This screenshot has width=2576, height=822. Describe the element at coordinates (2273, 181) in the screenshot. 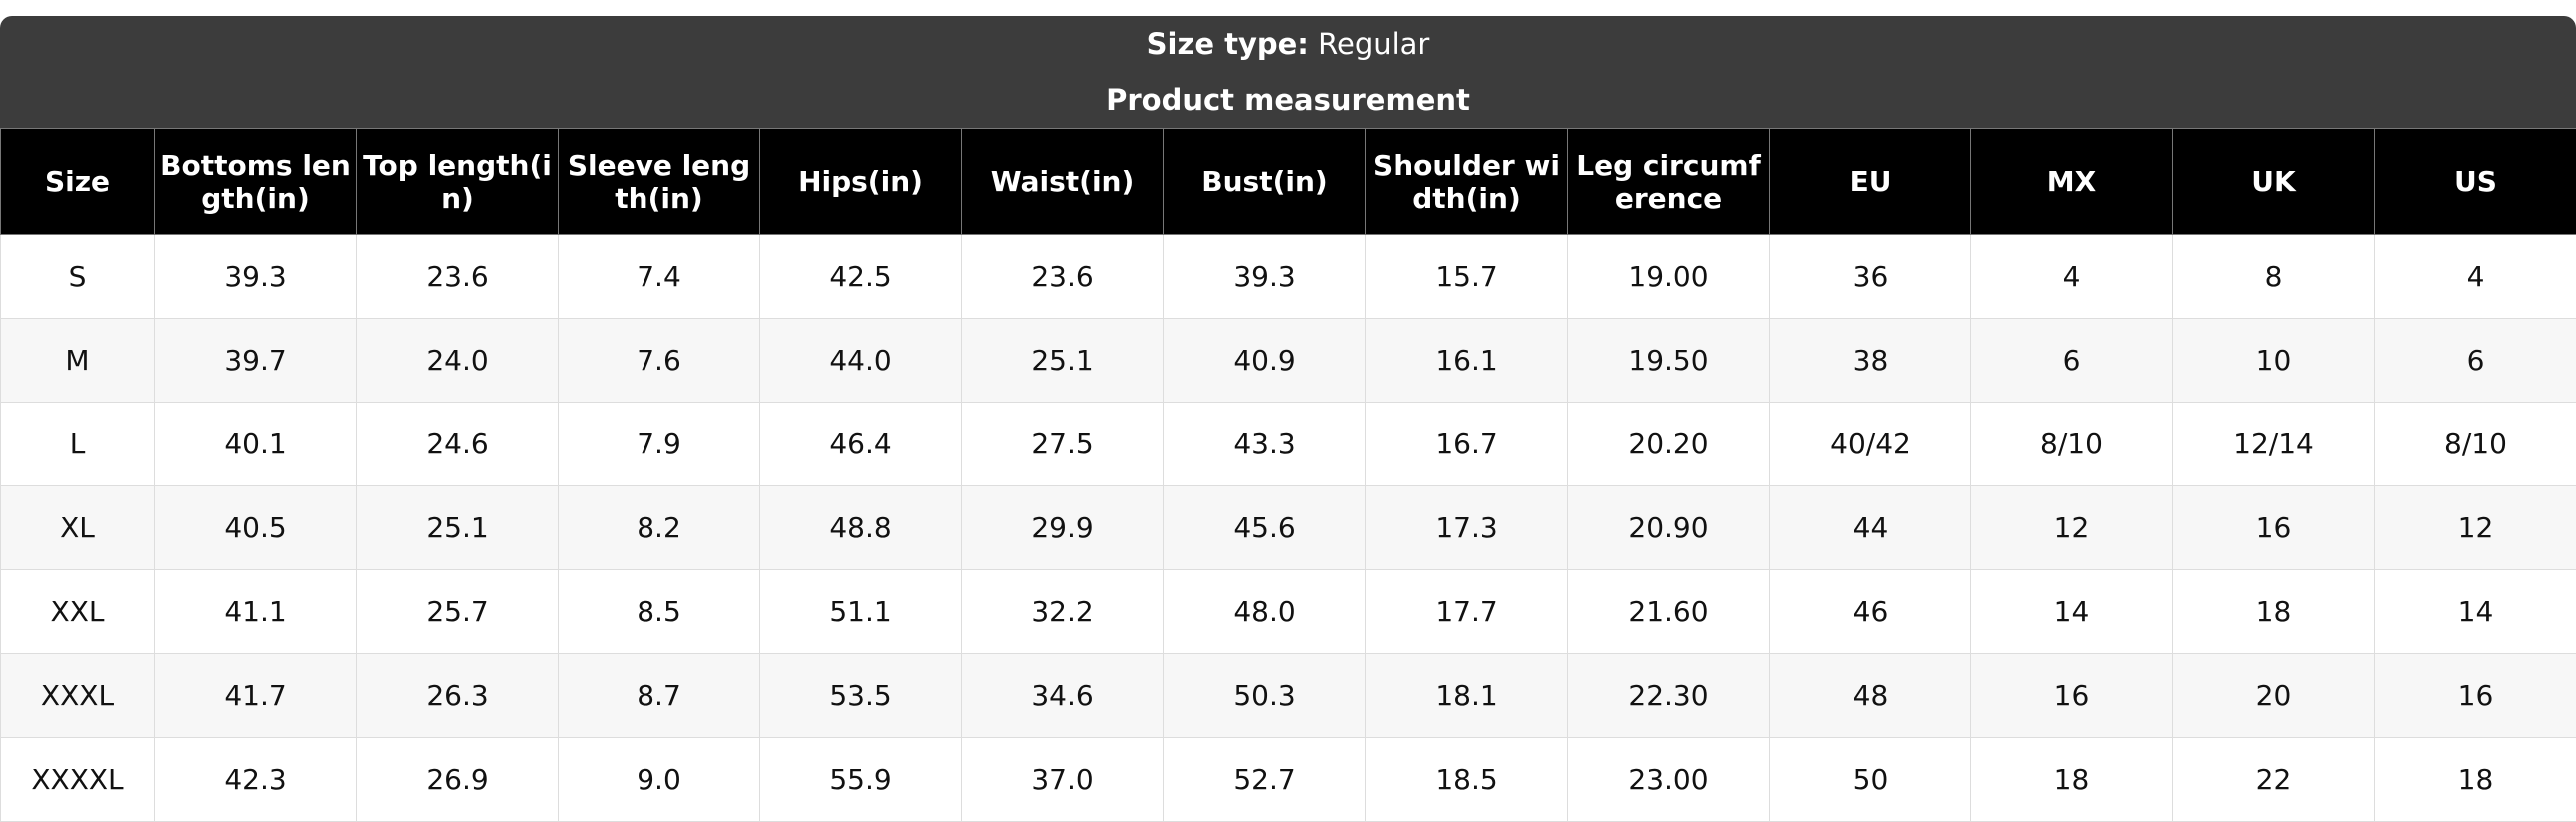

I see `column-header: UK` at that location.